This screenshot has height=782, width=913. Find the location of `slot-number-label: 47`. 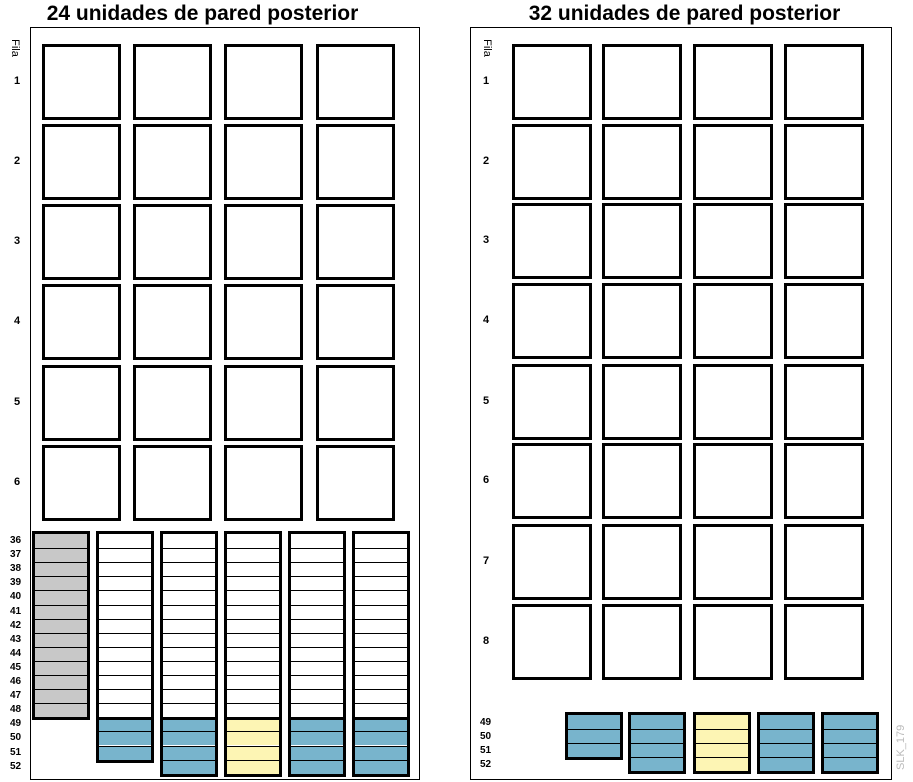

slot-number-label: 47 is located at coordinates (16, 696).